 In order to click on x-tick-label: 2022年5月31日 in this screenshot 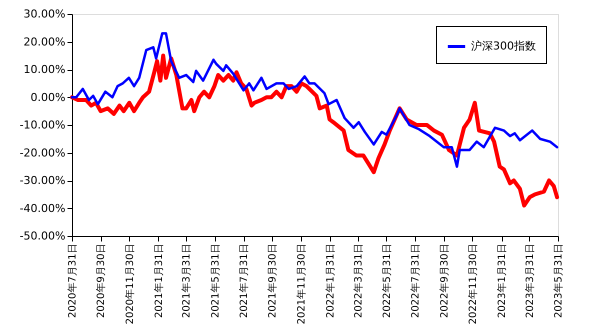, I will do `click(386, 281)`.